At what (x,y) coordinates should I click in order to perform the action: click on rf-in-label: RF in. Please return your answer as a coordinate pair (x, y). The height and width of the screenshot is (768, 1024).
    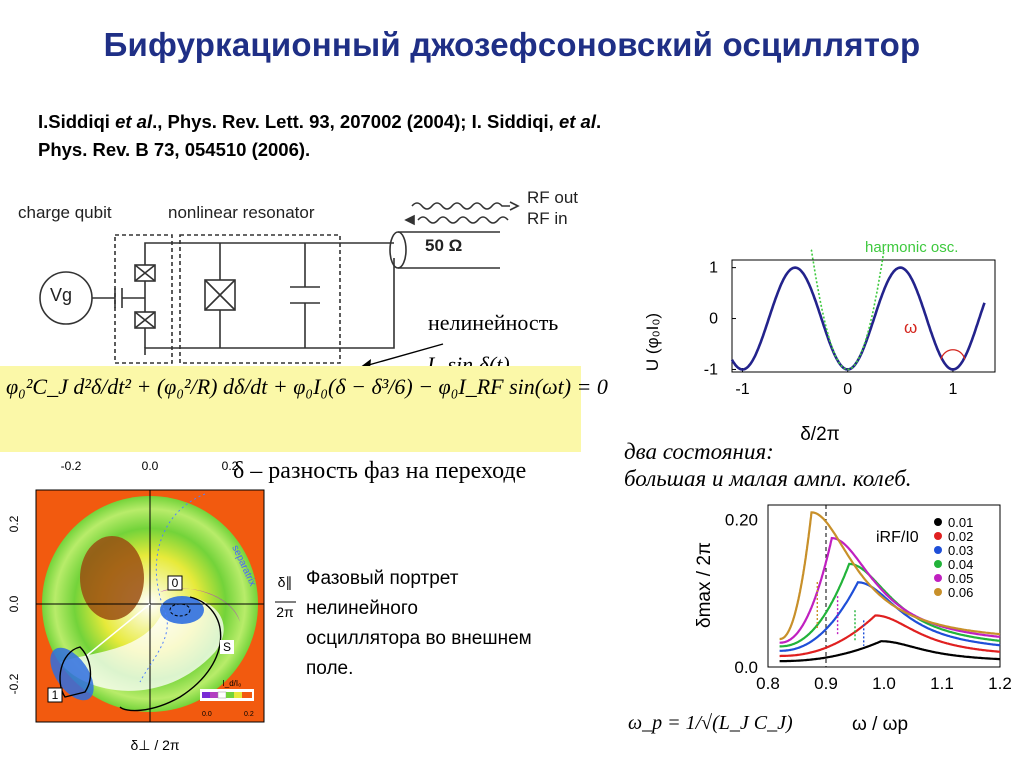
    Looking at the image, I should click on (547, 218).